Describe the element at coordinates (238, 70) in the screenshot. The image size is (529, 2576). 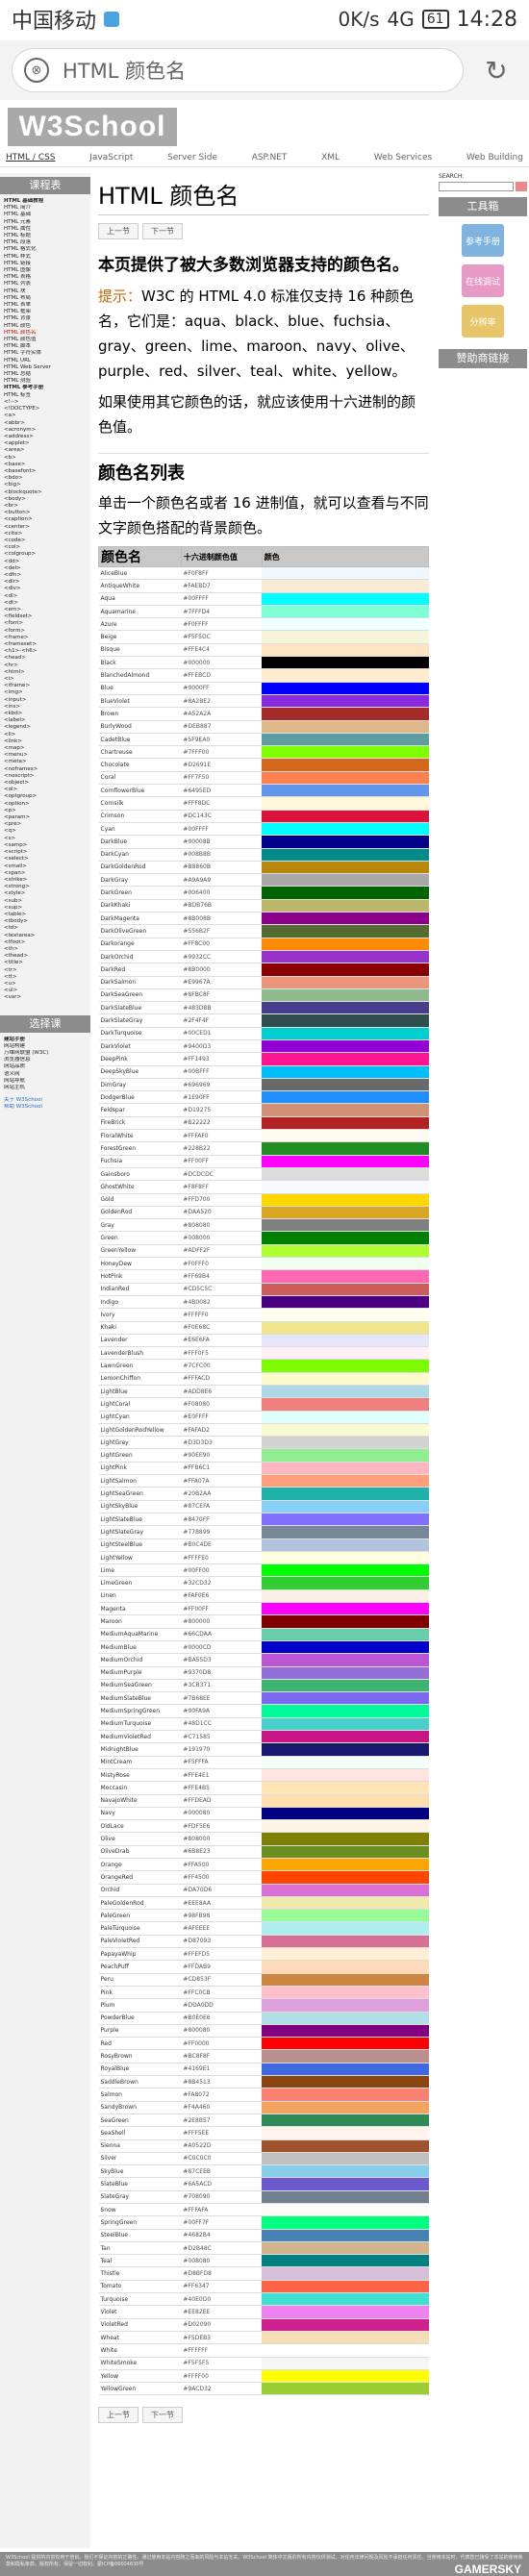
I see `address-field: ⊗ HTML 颜色名` at that location.